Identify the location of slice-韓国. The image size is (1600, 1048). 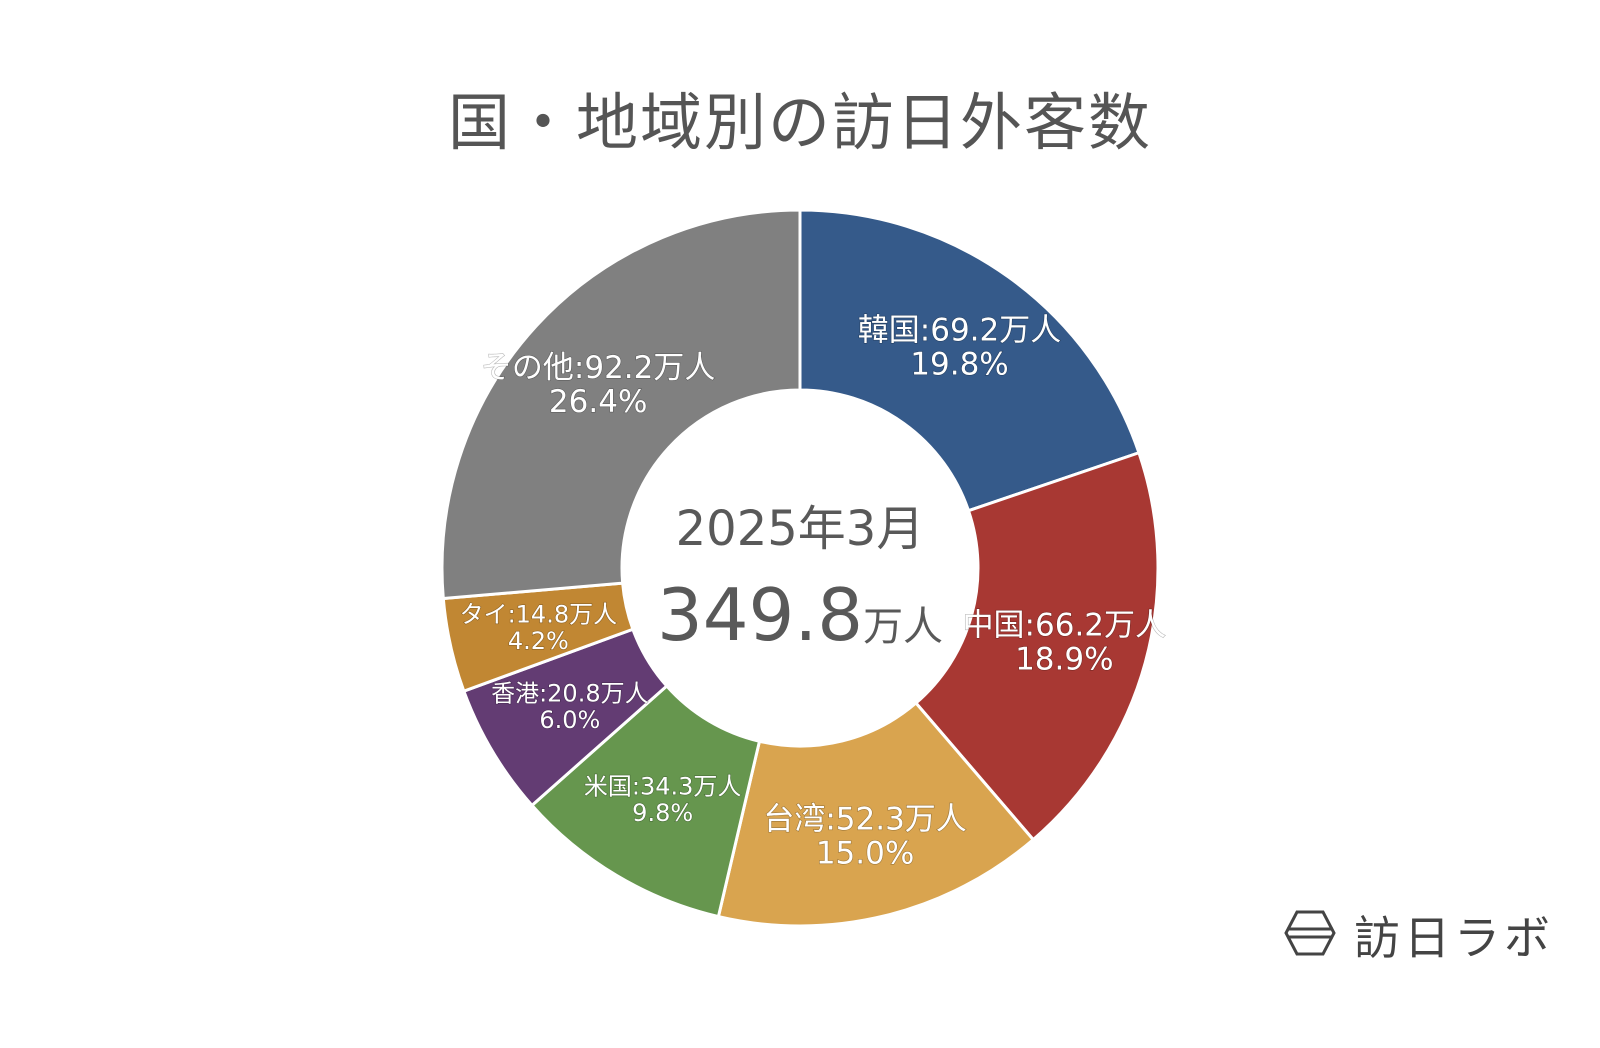
(969, 360).